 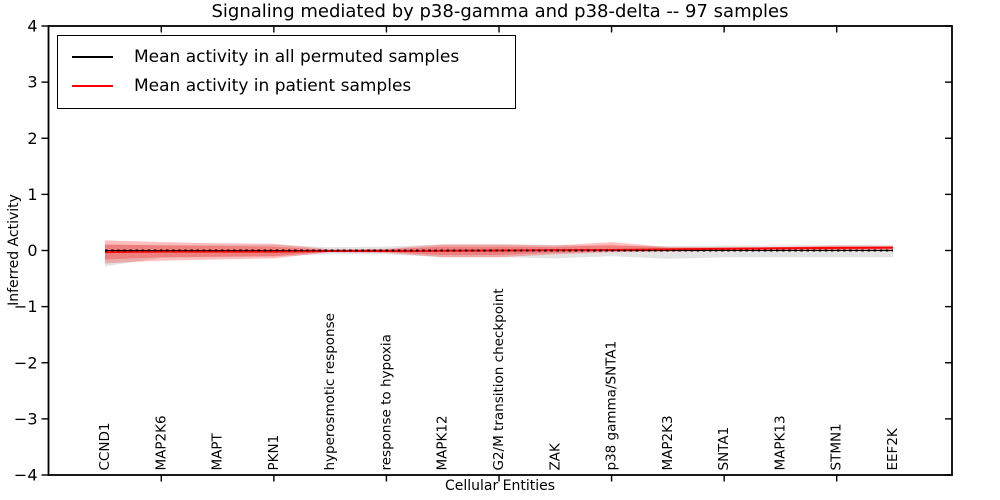 What do you see at coordinates (92, 85) in the screenshot?
I see `legend-line-red-icon` at bounding box center [92, 85].